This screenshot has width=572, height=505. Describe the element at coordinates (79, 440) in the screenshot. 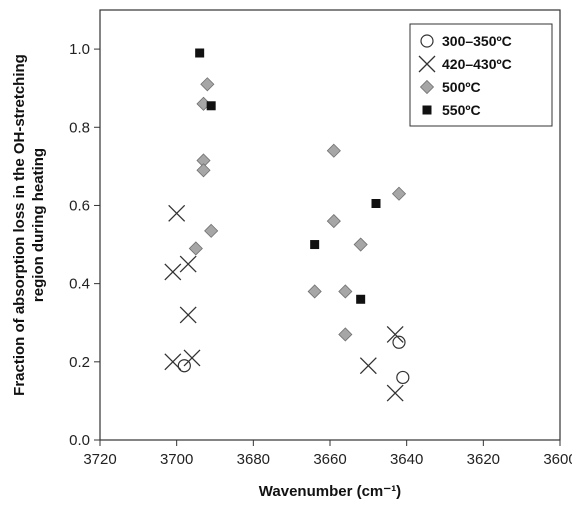

I see `y-tick-label: 0.0` at that location.